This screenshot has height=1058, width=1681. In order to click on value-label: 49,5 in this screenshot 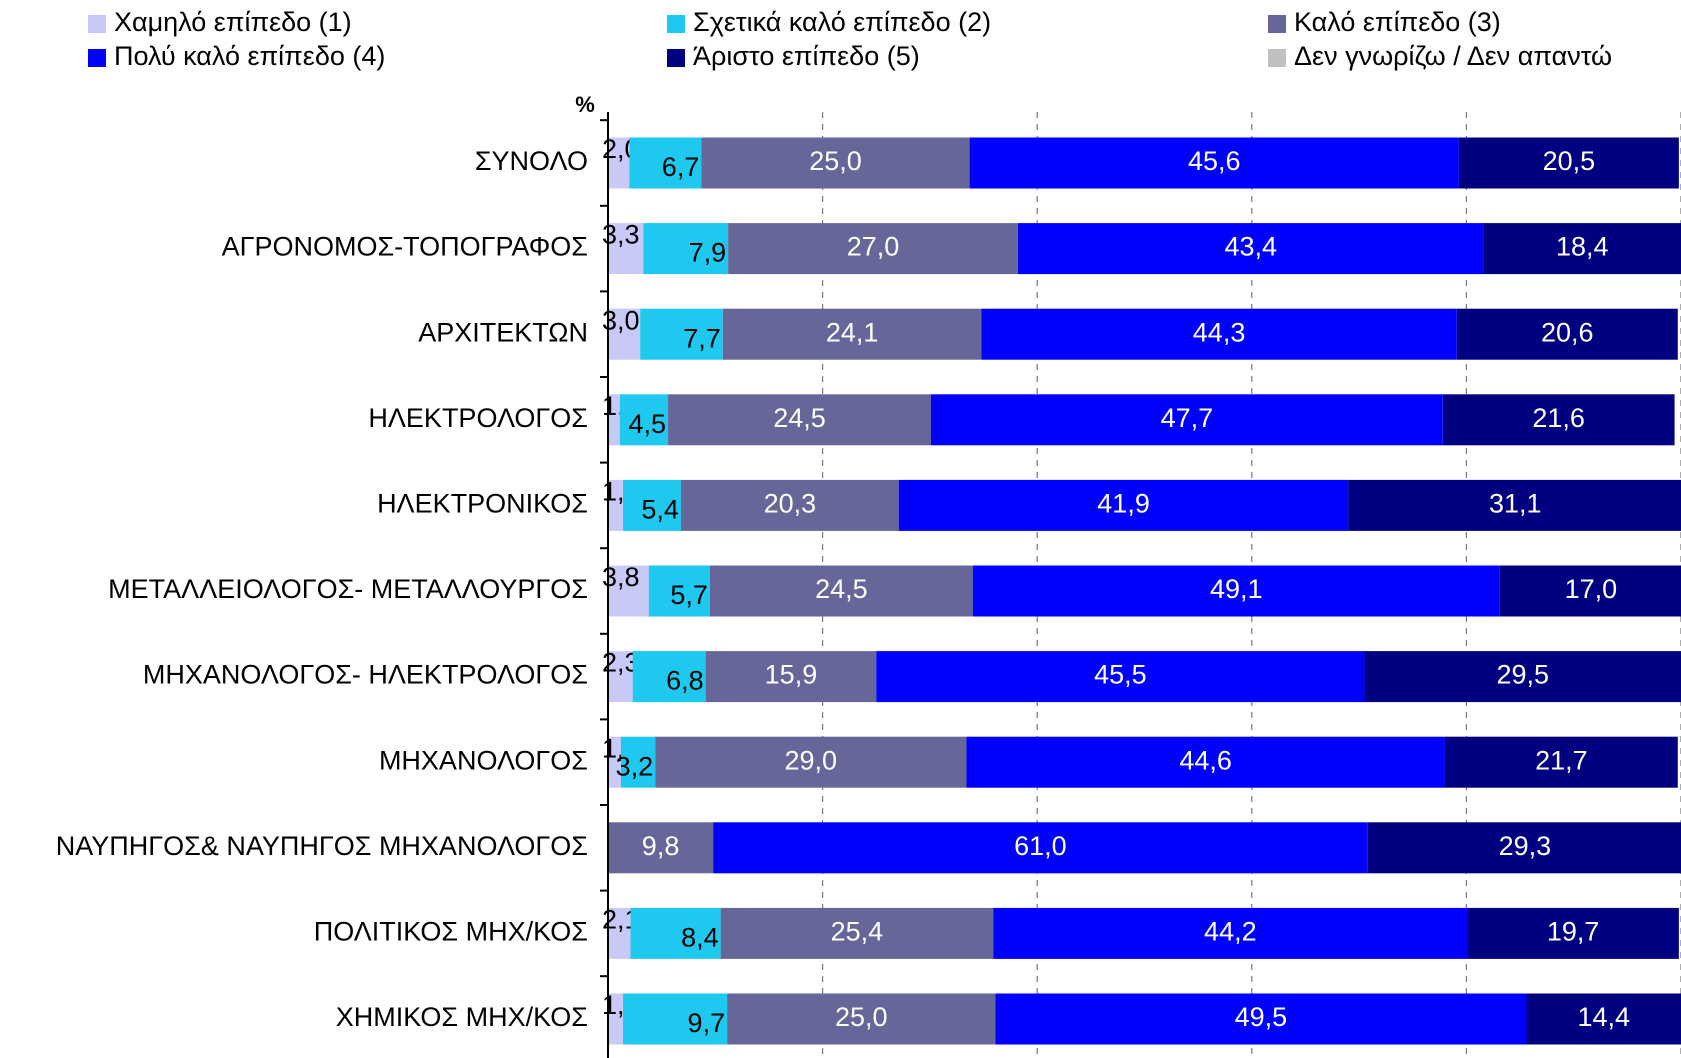, I will do `click(1261, 1017)`.